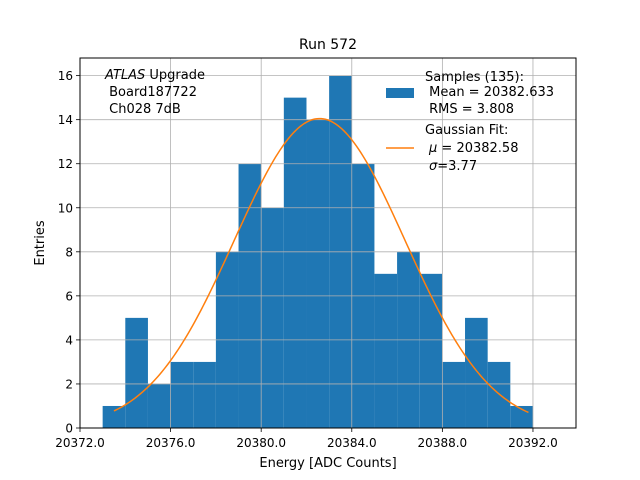  Describe the element at coordinates (533, 443) in the screenshot. I see `x-tick-label: 20392.0` at that location.